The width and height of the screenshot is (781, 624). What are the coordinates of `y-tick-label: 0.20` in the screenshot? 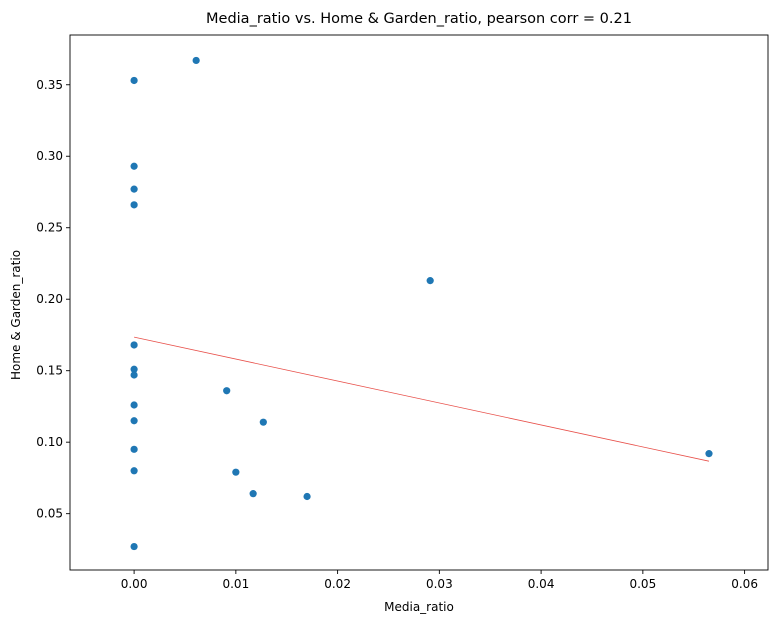 It's located at (49, 299).